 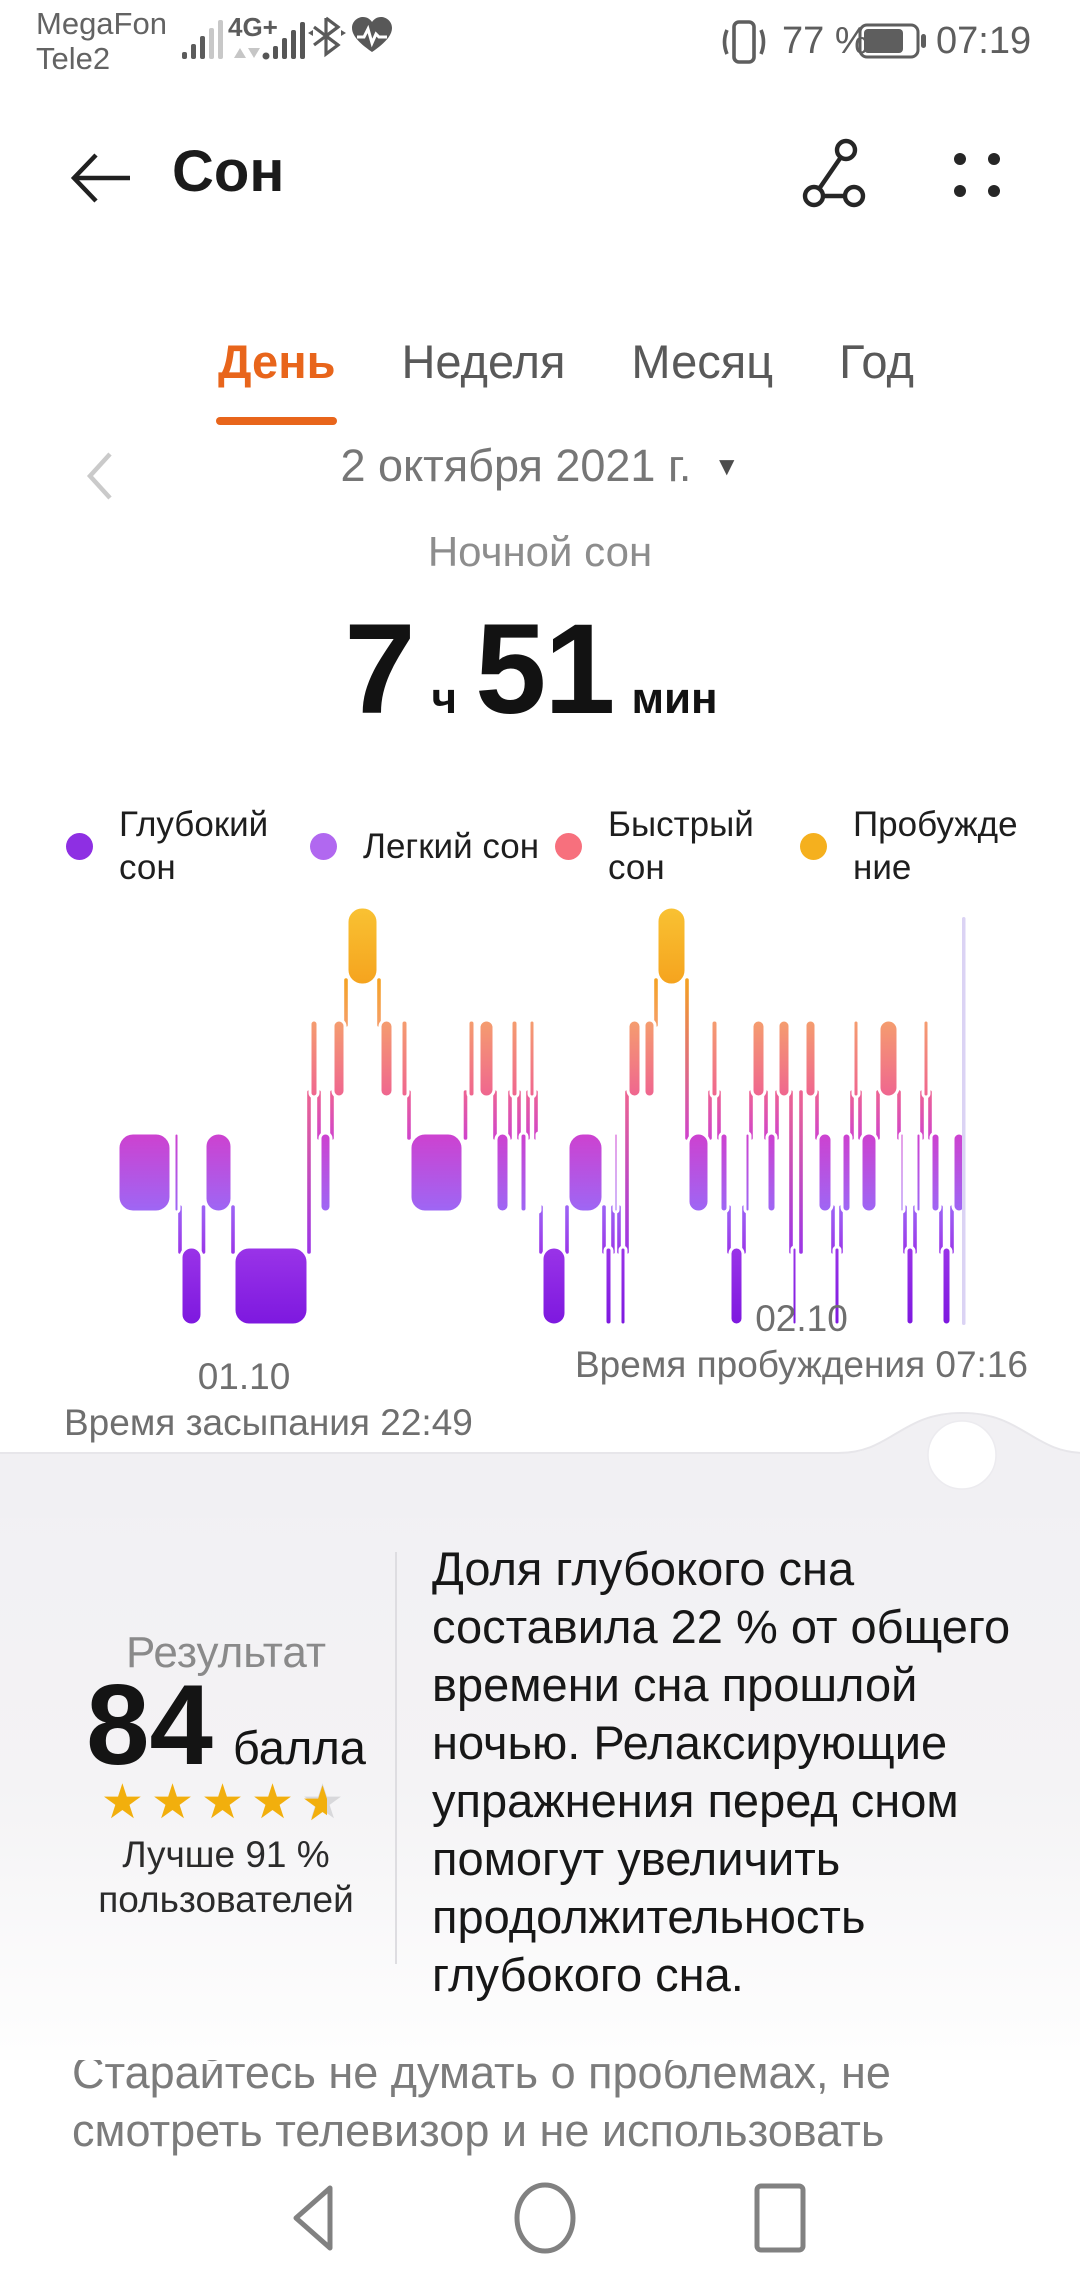 What do you see at coordinates (876, 361) in the screenshot?
I see `tab-year: Год` at bounding box center [876, 361].